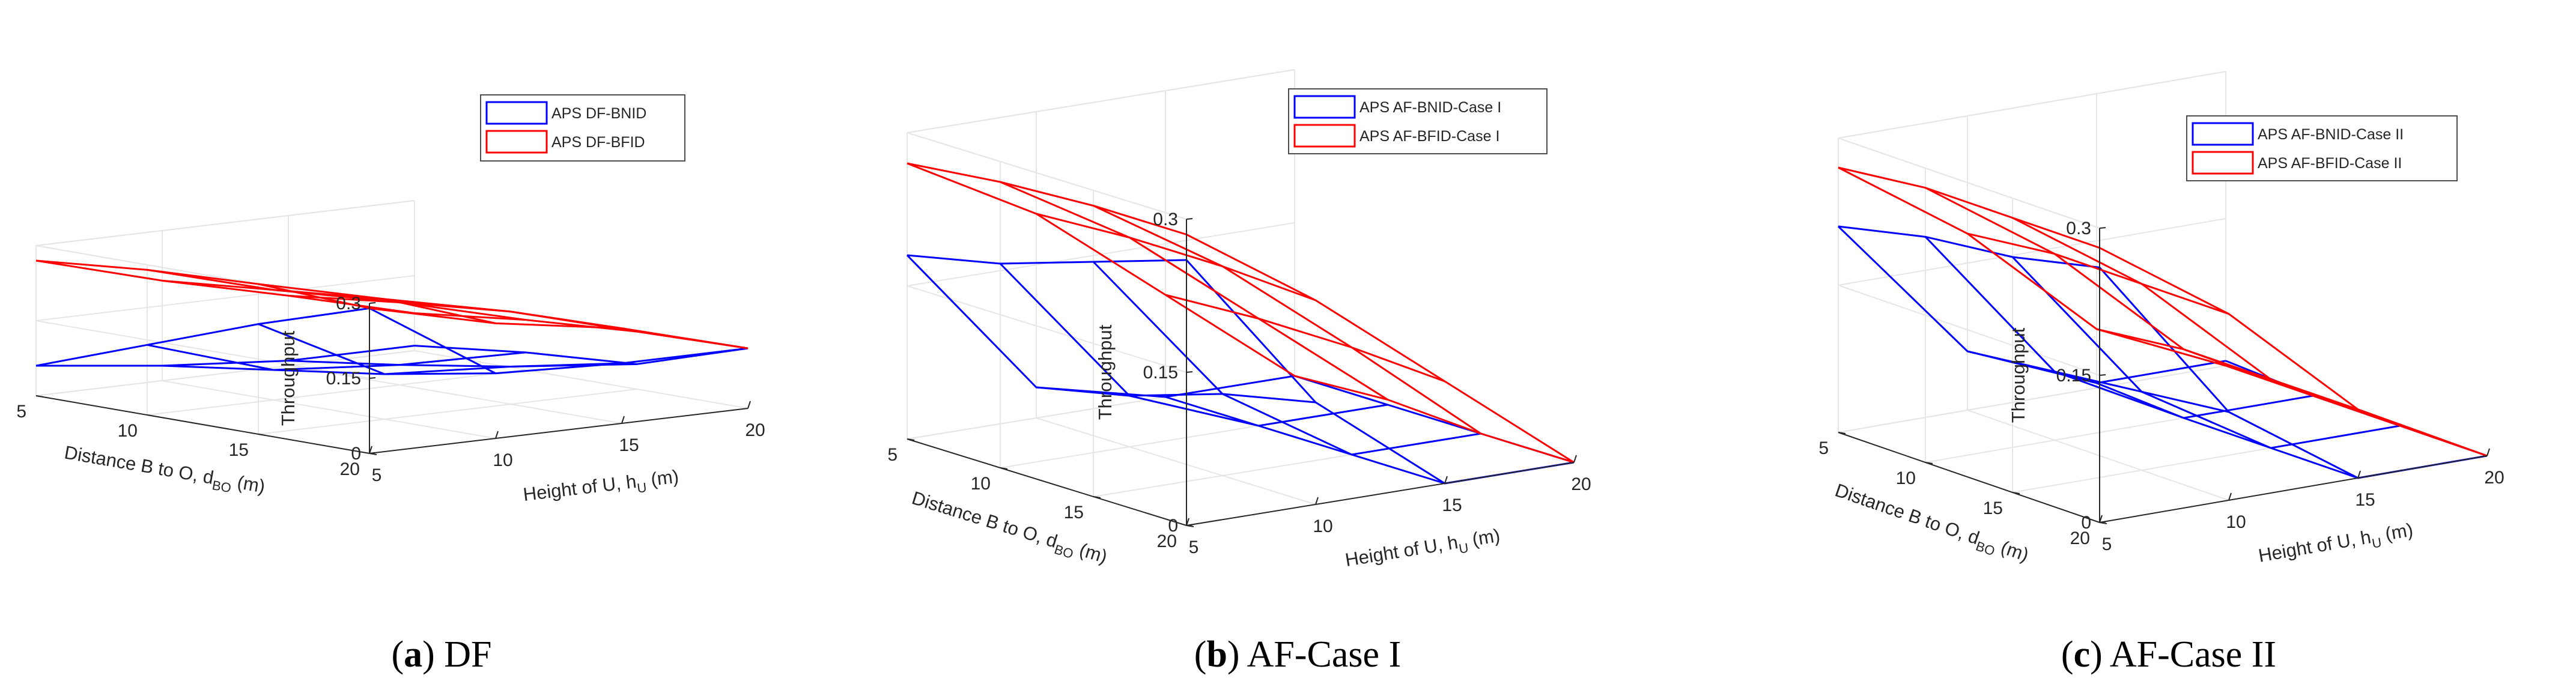 The image size is (2576, 684). I want to click on legend: APS AF-BNID-Case II APS AF-BFID-Case II, so click(2322, 148).